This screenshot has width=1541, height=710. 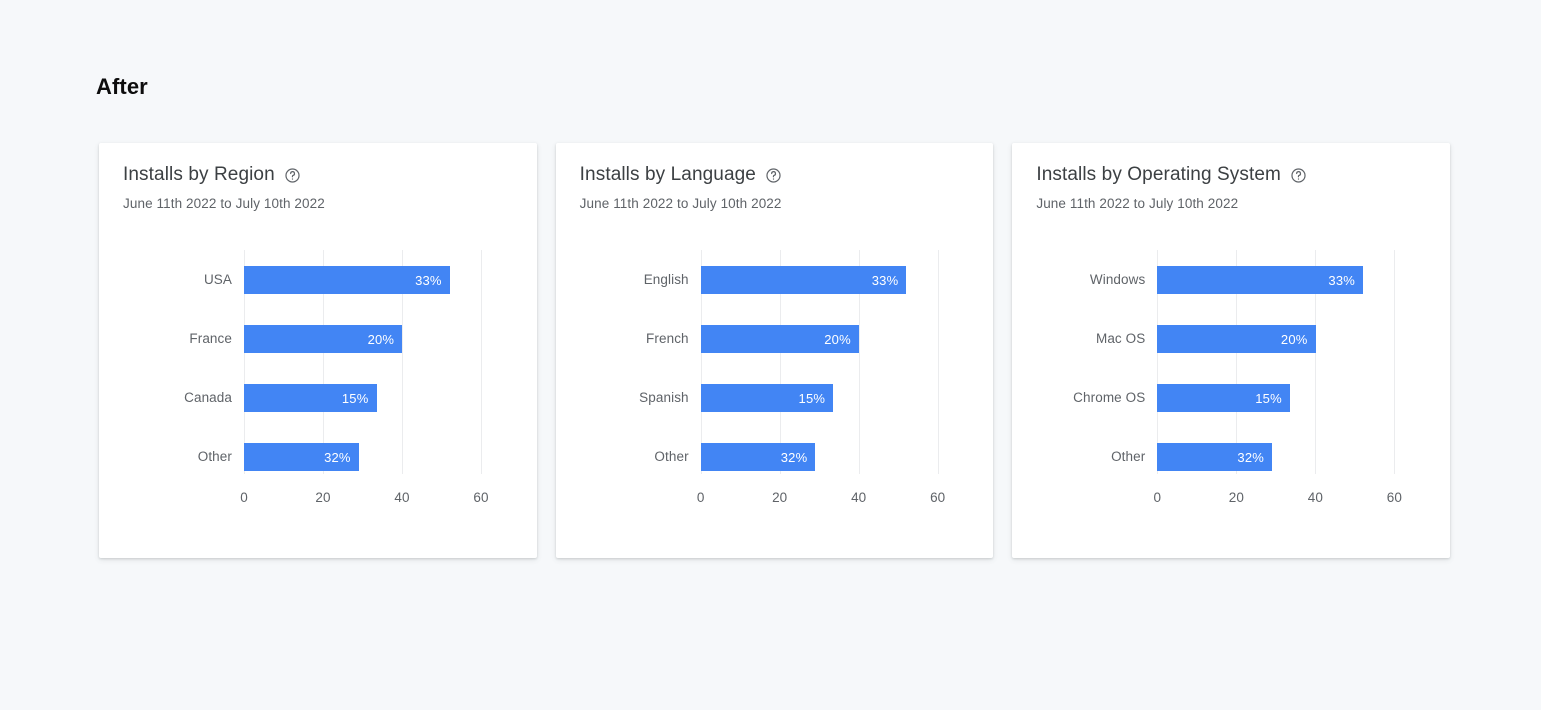 I want to click on bar-row: USA 33%, so click(x=342, y=280).